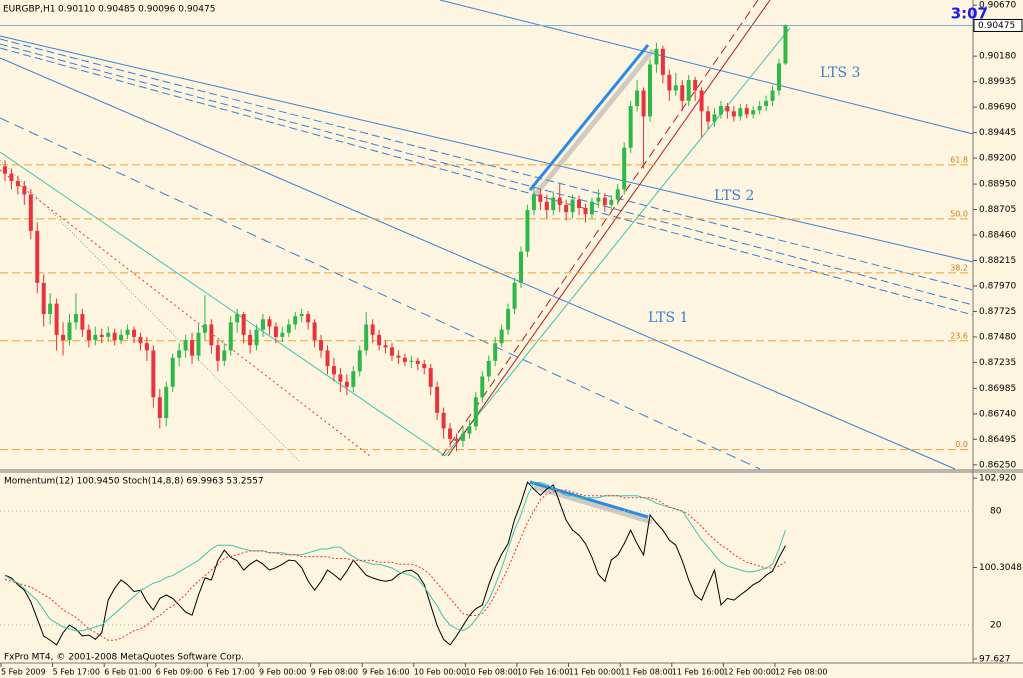 The height and width of the screenshot is (678, 1023). I want to click on y-tick-label: 0.90670, so click(997, 6).